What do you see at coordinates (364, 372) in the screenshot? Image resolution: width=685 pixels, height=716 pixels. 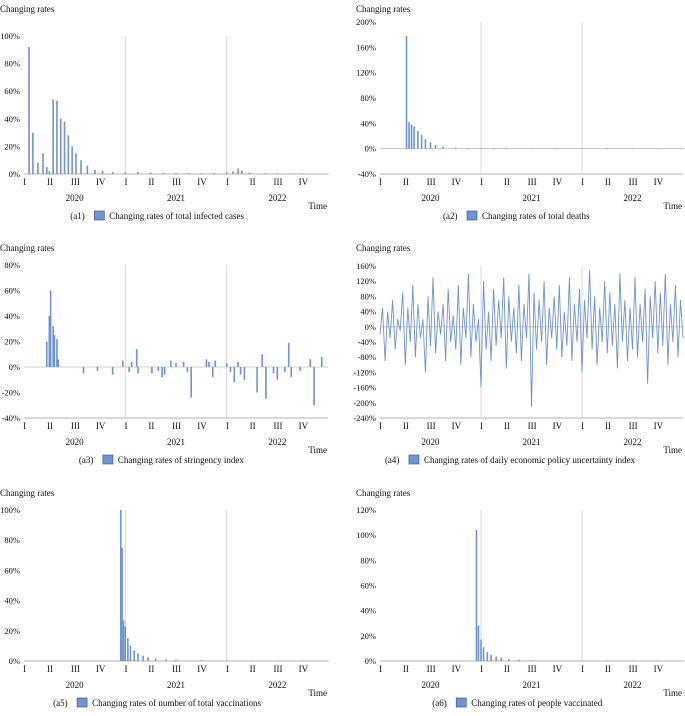 I see `y-tick-label: -120%` at bounding box center [364, 372].